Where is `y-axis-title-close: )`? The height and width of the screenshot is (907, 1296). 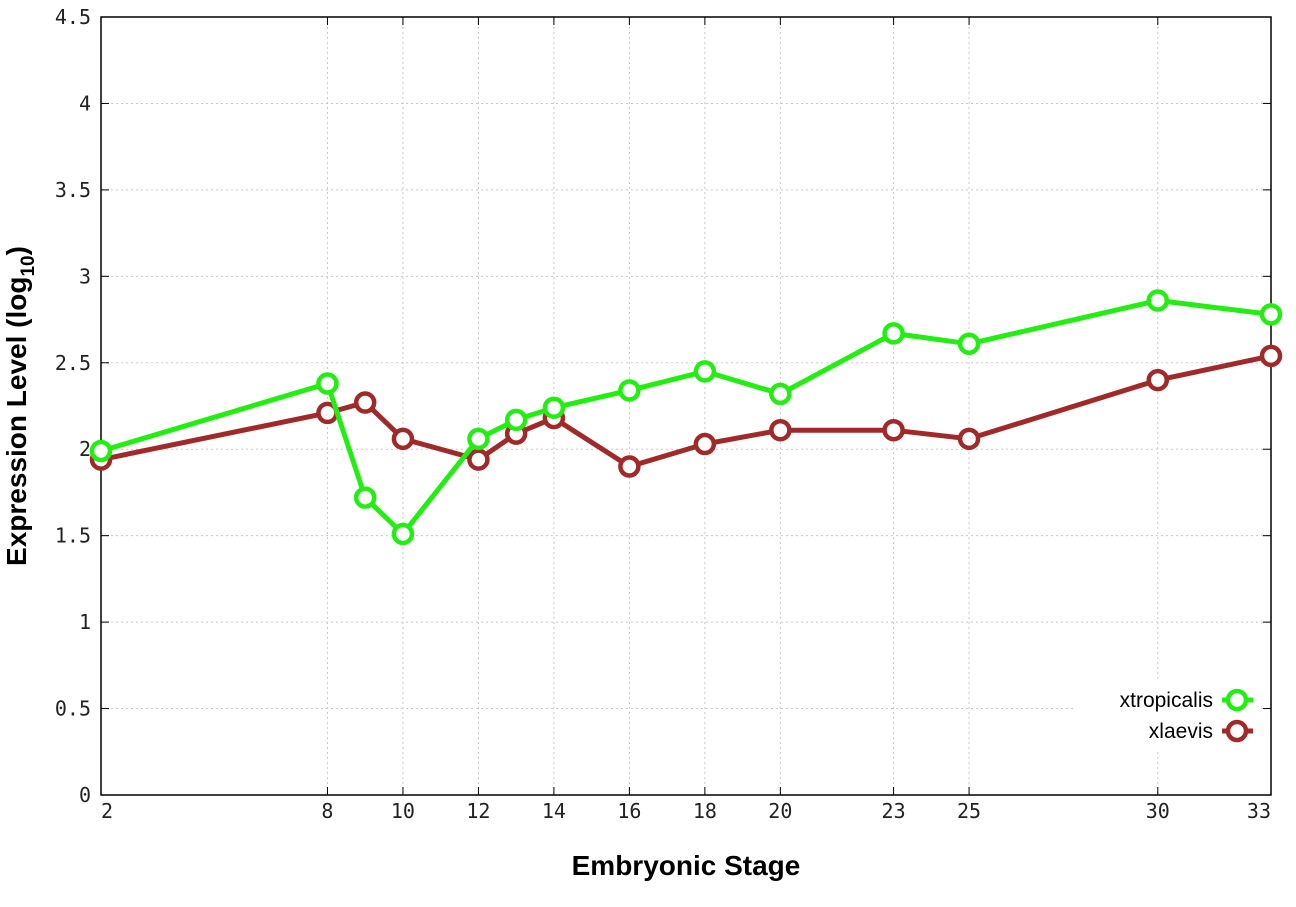 y-axis-title-close: ) is located at coordinates (16, 250).